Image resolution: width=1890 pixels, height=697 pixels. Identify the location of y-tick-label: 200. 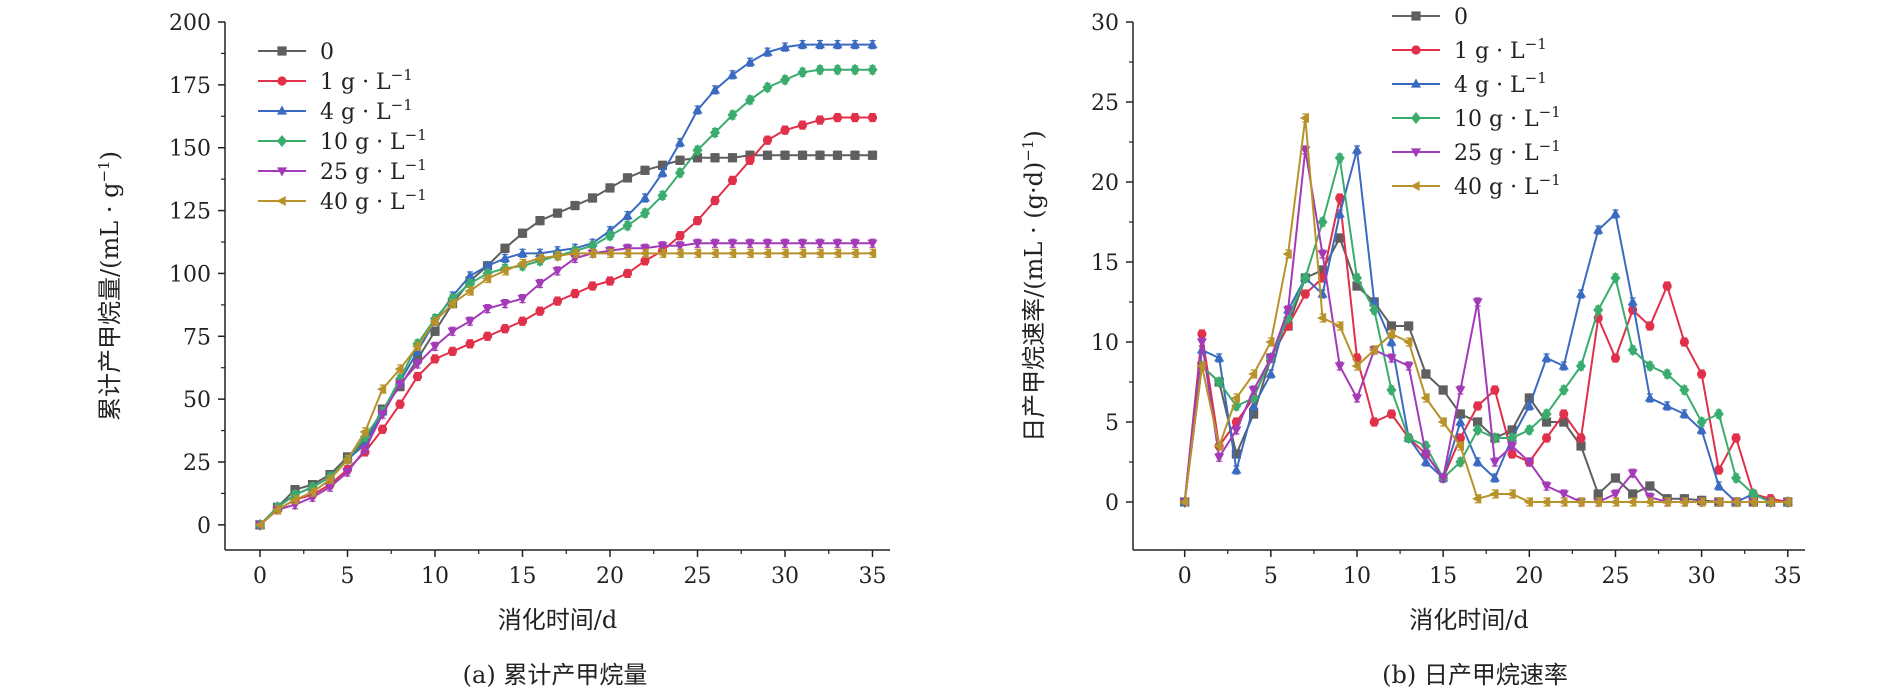
(190, 23).